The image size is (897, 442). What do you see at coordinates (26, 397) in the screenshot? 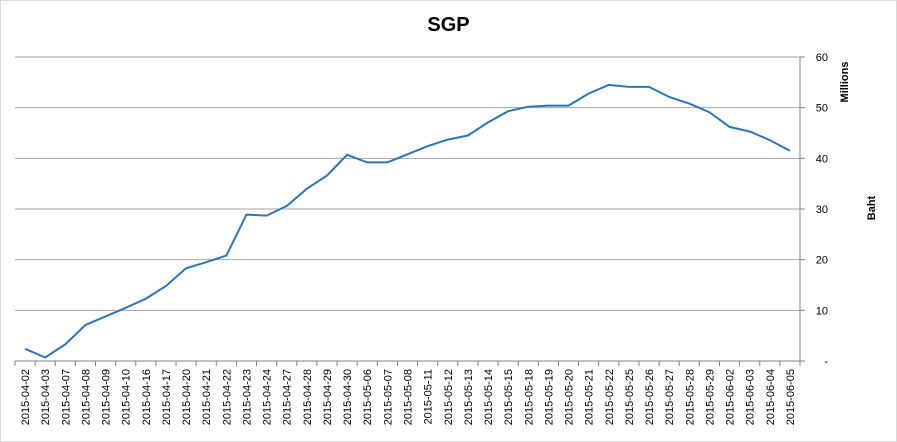
I see `x-tick-label: 2015-04-02` at bounding box center [26, 397].